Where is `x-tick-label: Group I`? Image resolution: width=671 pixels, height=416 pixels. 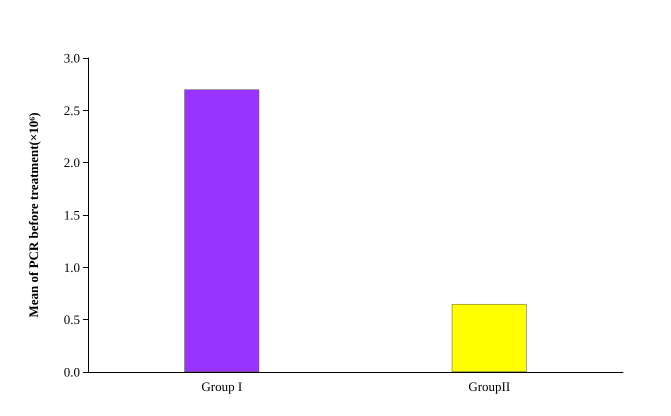
x-tick-label: Group I is located at coordinates (221, 386).